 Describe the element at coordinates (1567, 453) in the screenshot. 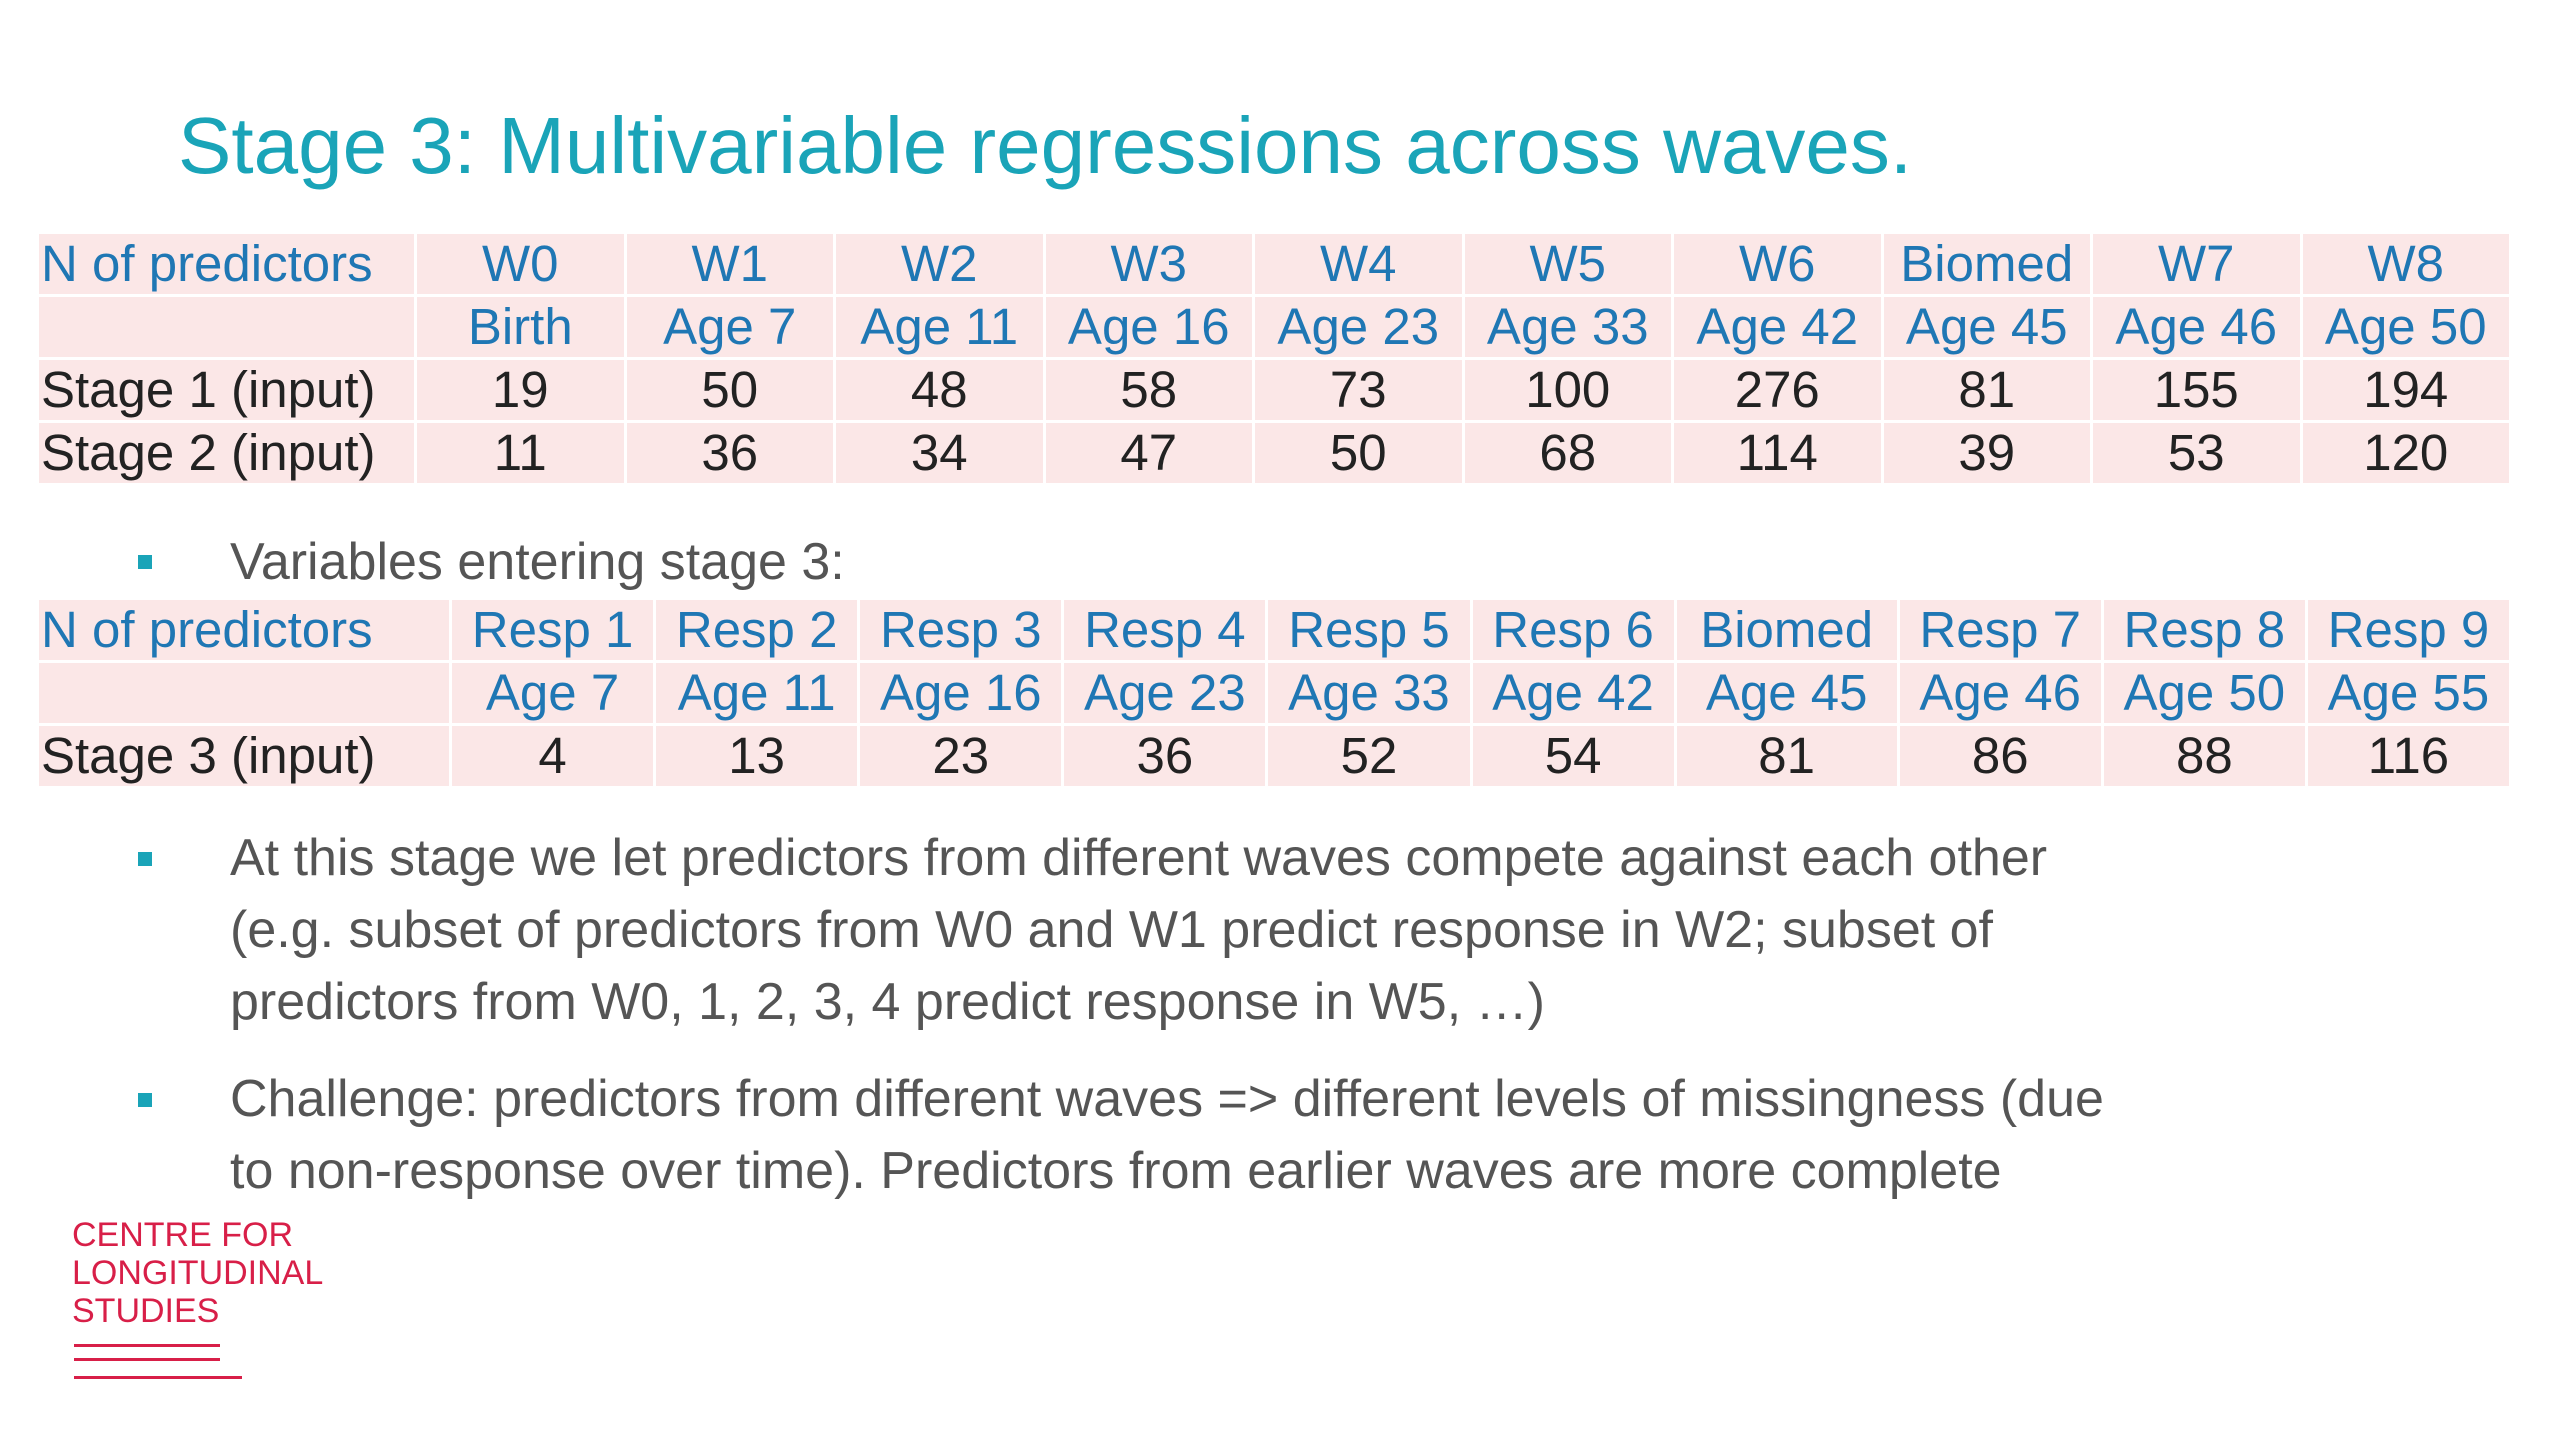

I see `table-cell: 68` at that location.